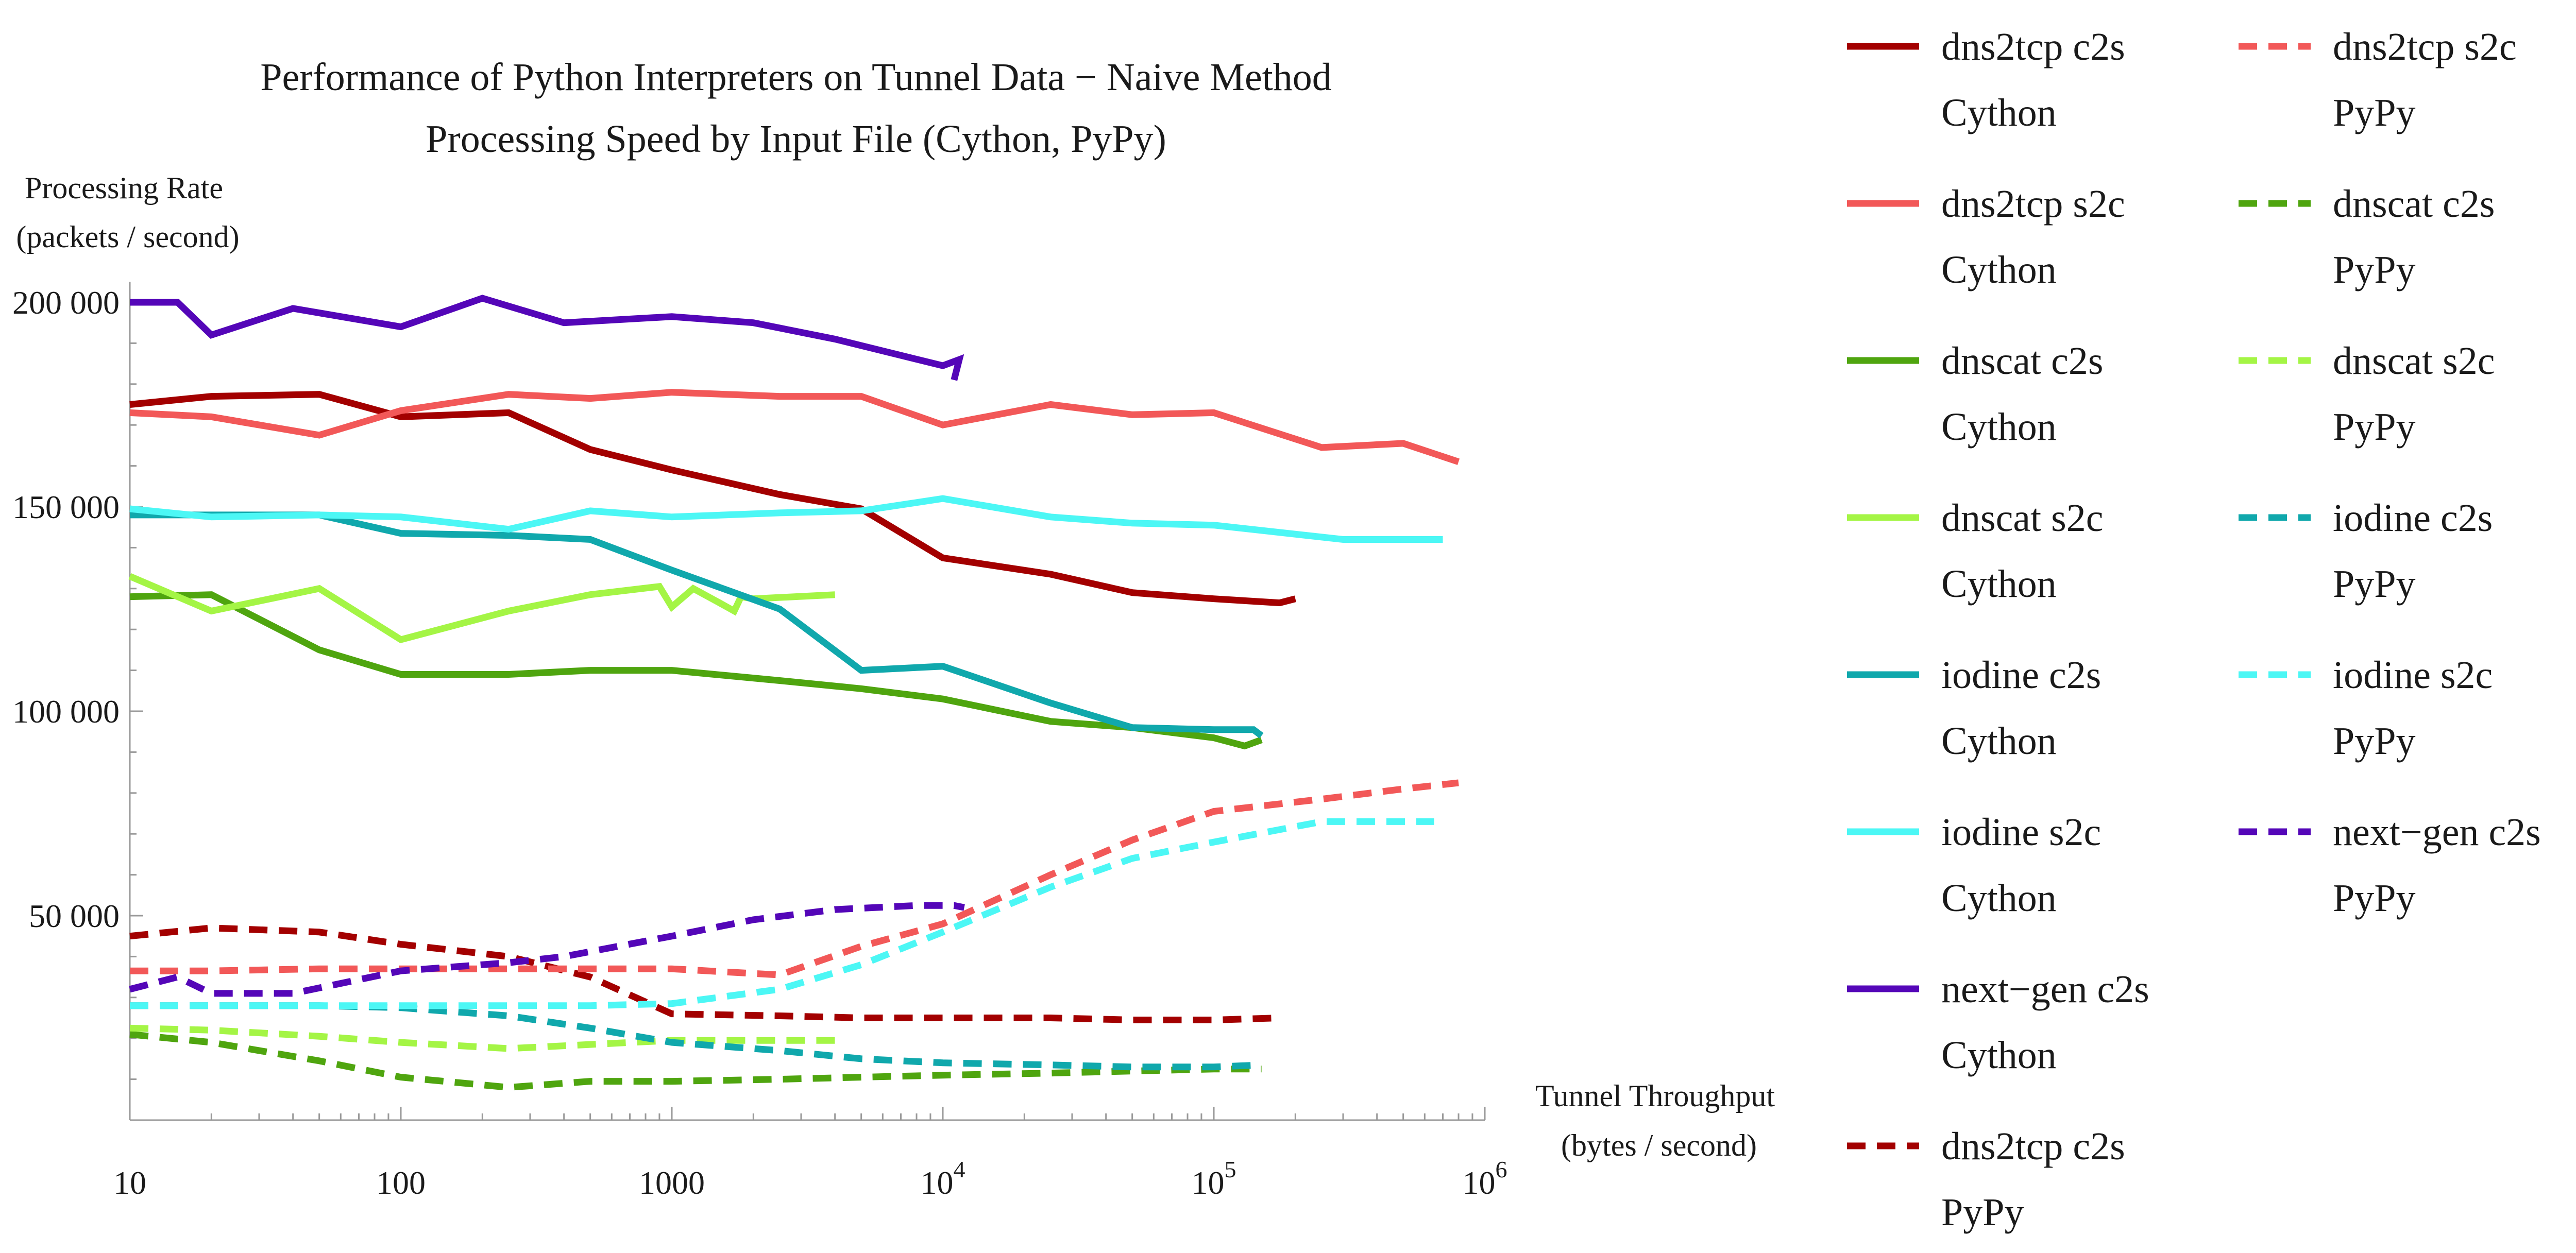 This screenshot has height=1253, width=2576. I want to click on legend-label: iodine s2c PyPy, so click(2413, 708).